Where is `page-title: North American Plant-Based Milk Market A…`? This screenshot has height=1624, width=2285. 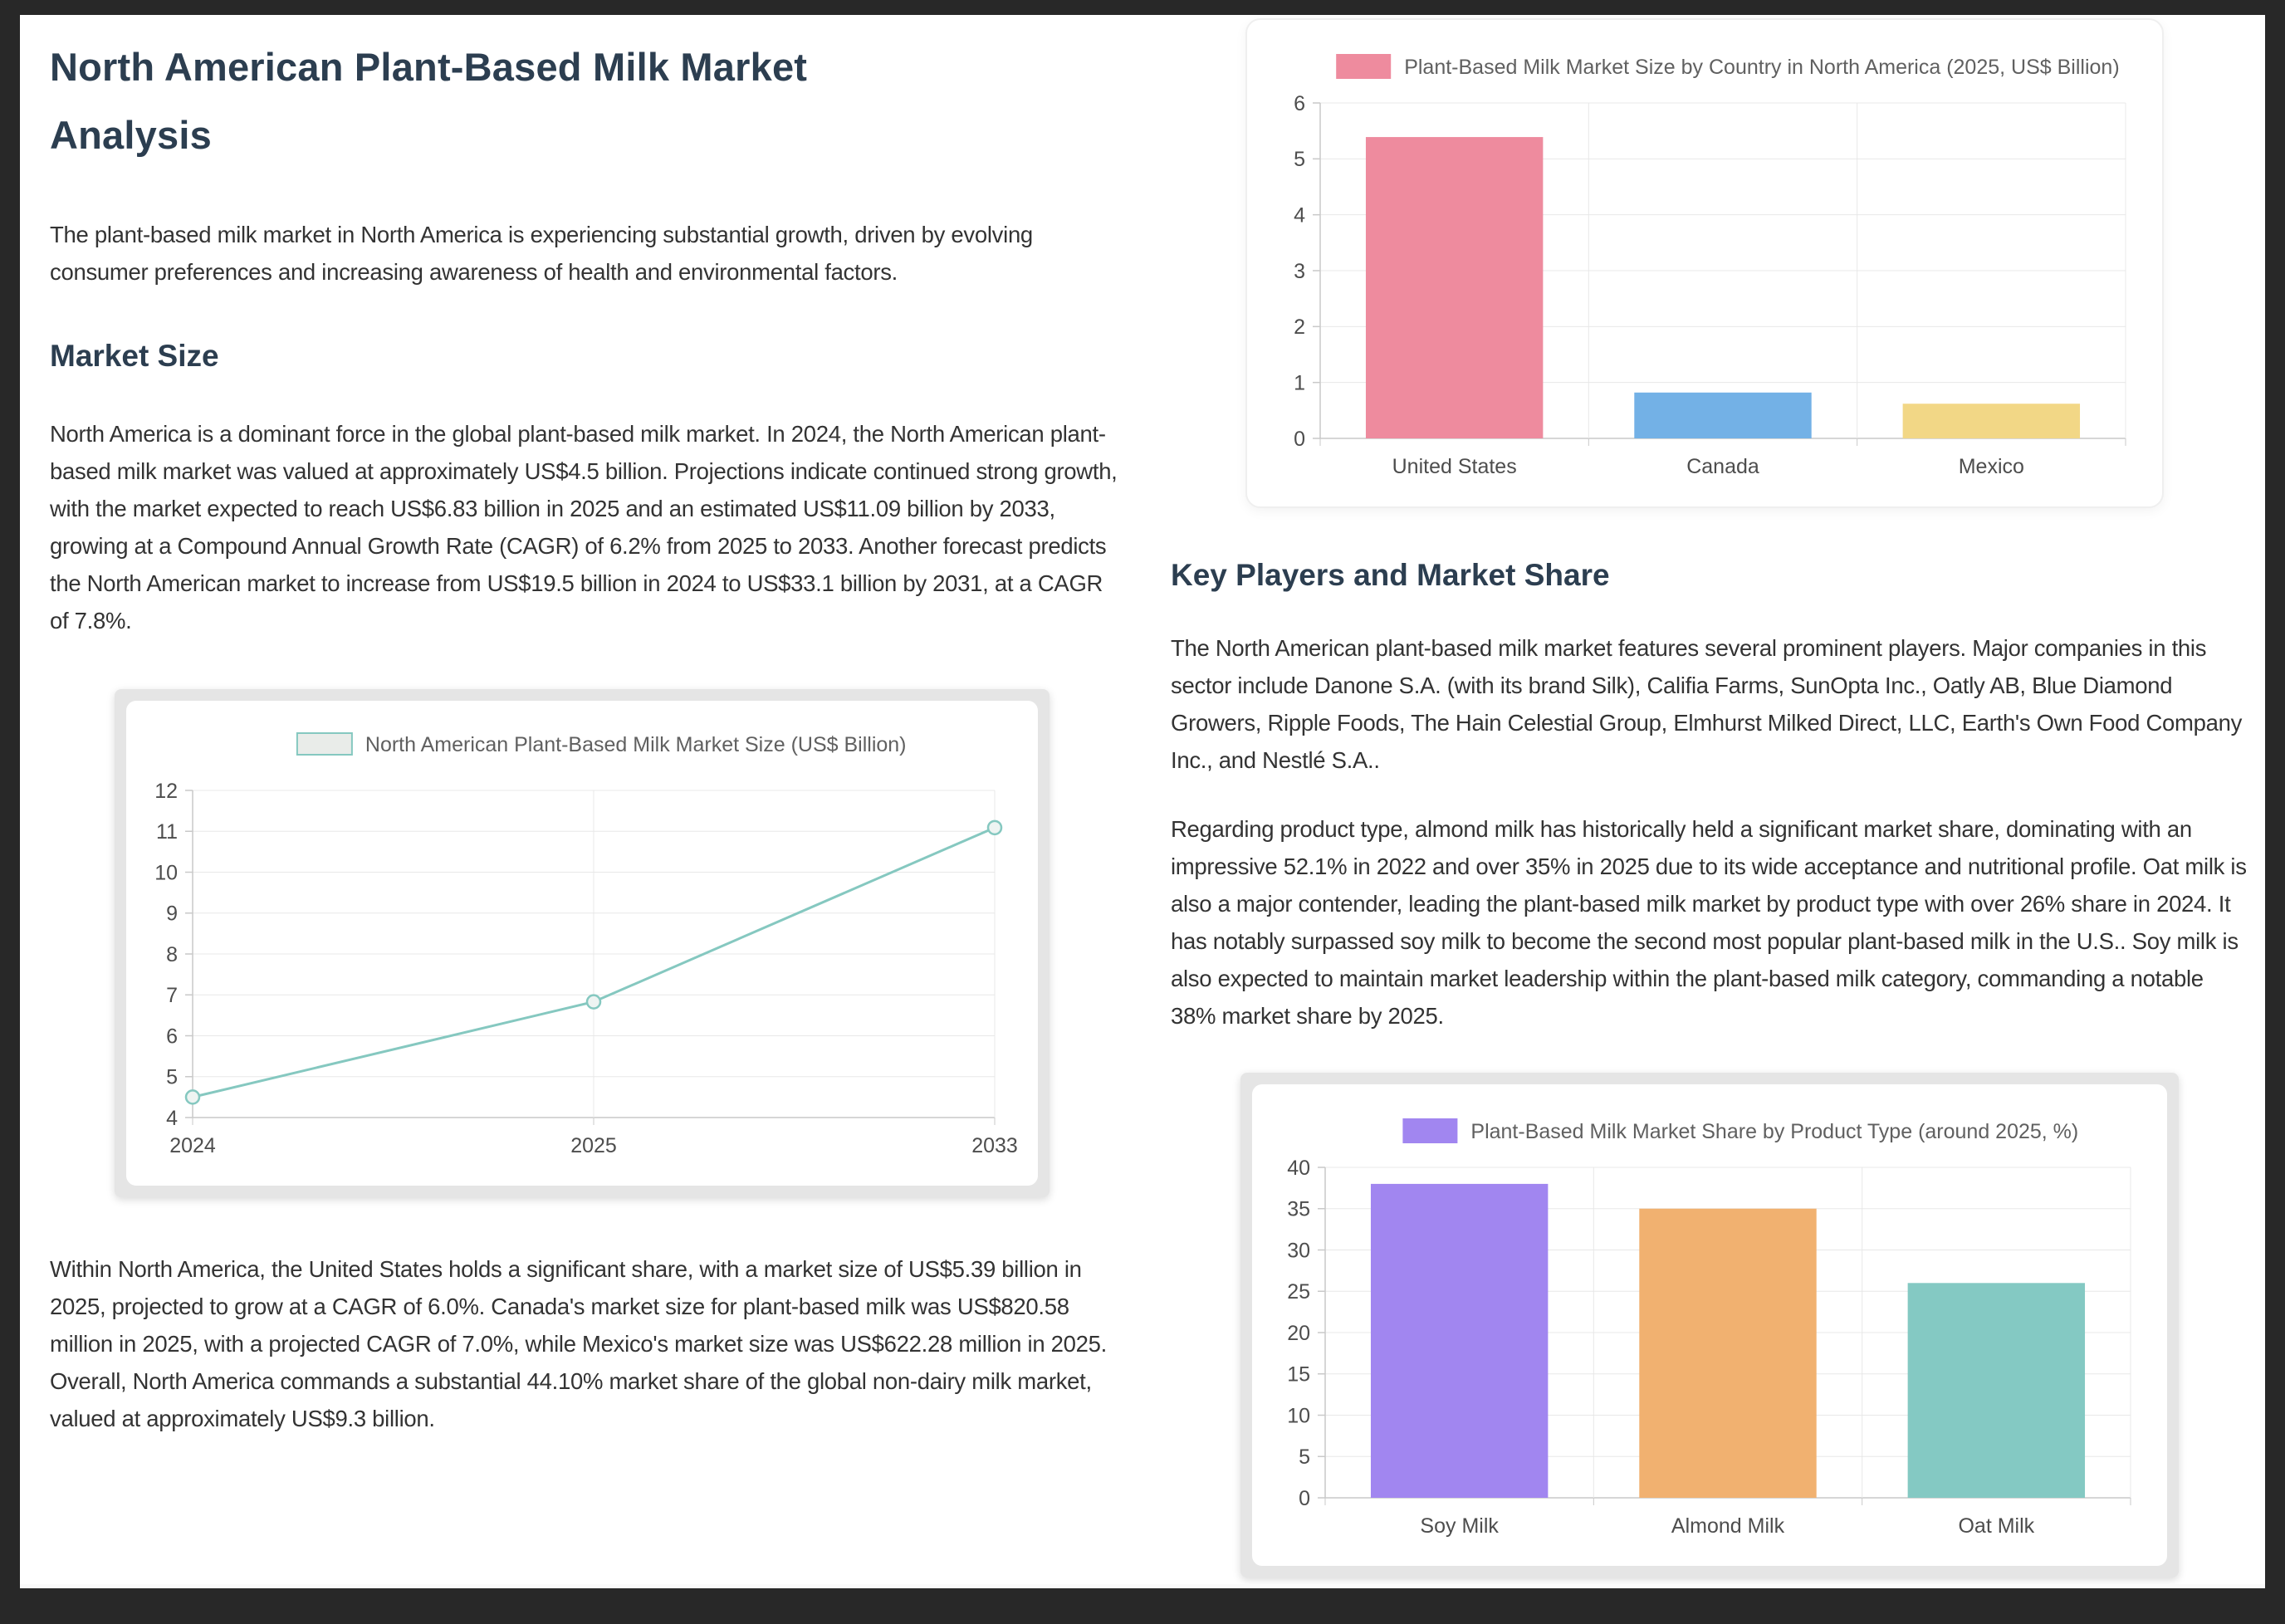
page-title: North American Plant-Based Milk Market A… is located at coordinates (429, 101).